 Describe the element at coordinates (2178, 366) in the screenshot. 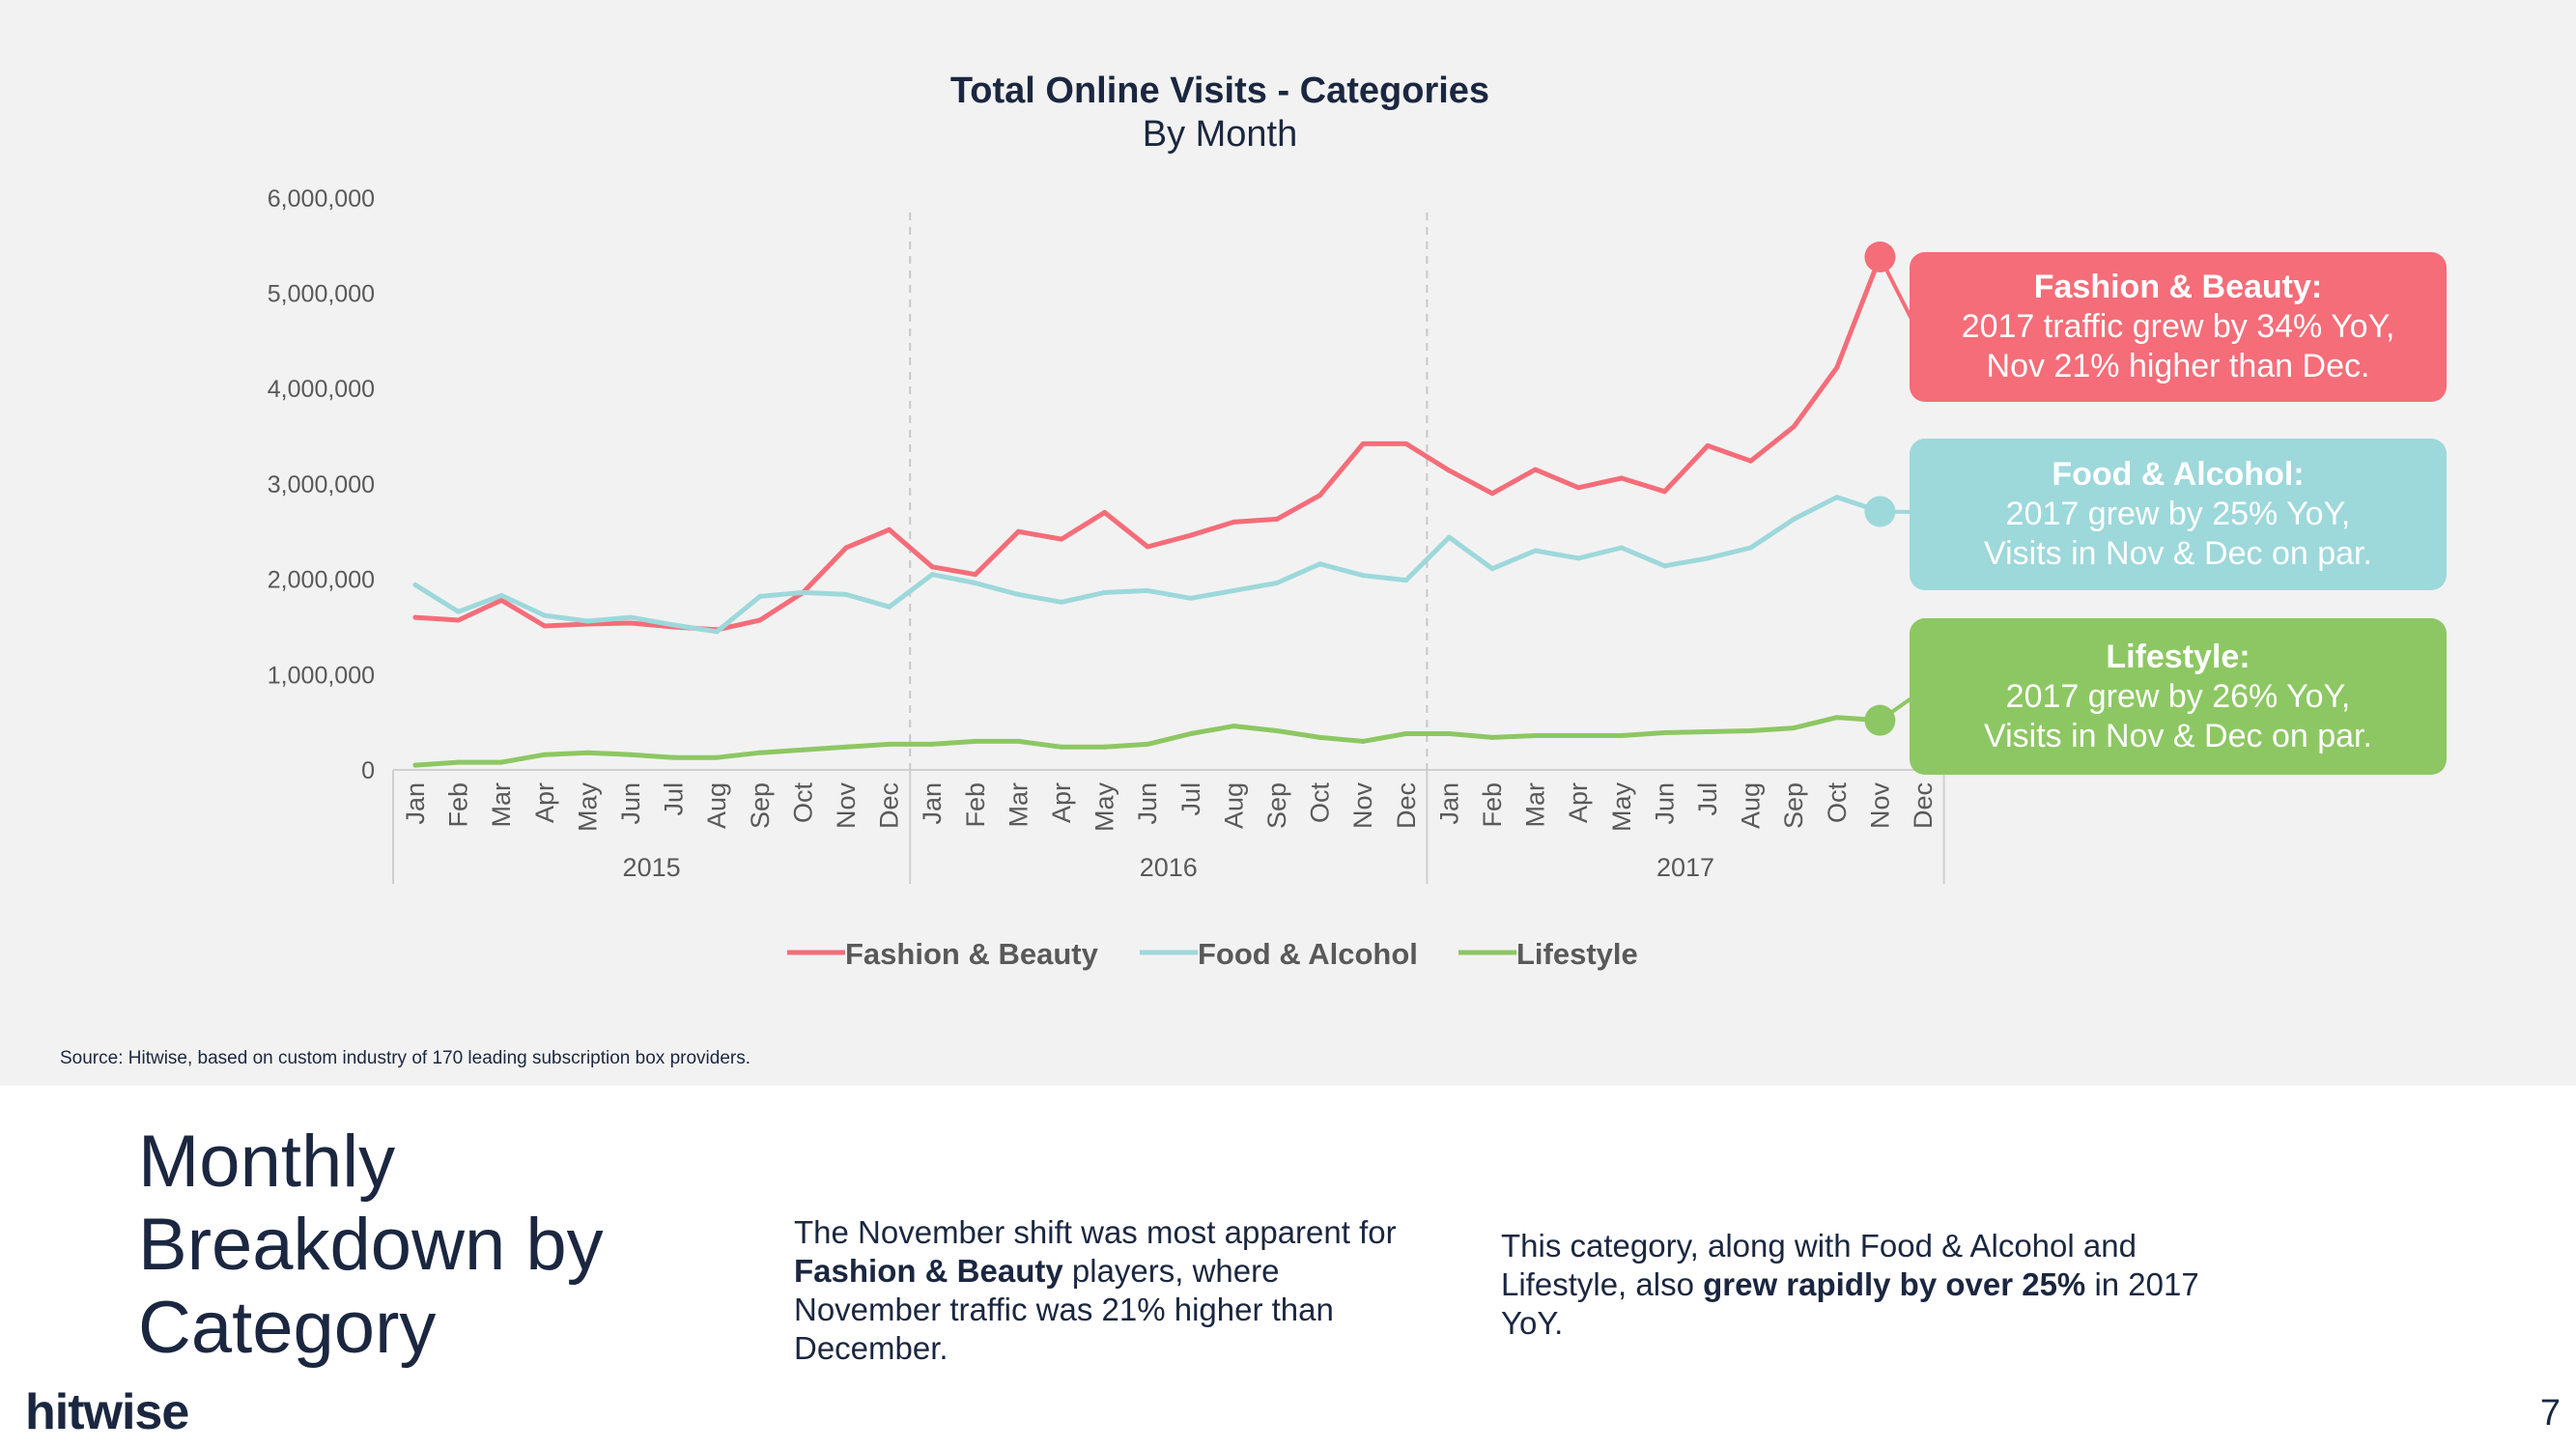

I see `callout-text: Nov 21% higher than Dec.` at that location.